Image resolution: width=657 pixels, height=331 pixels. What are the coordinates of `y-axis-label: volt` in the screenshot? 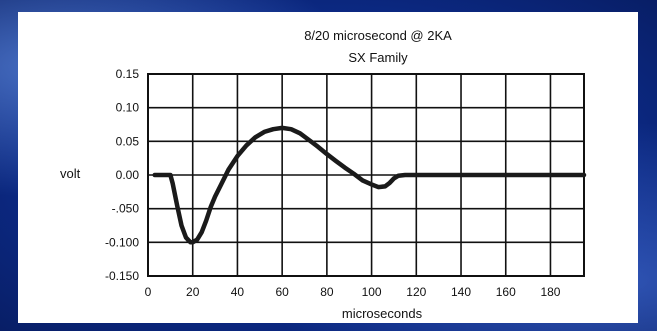 It's located at (70, 173).